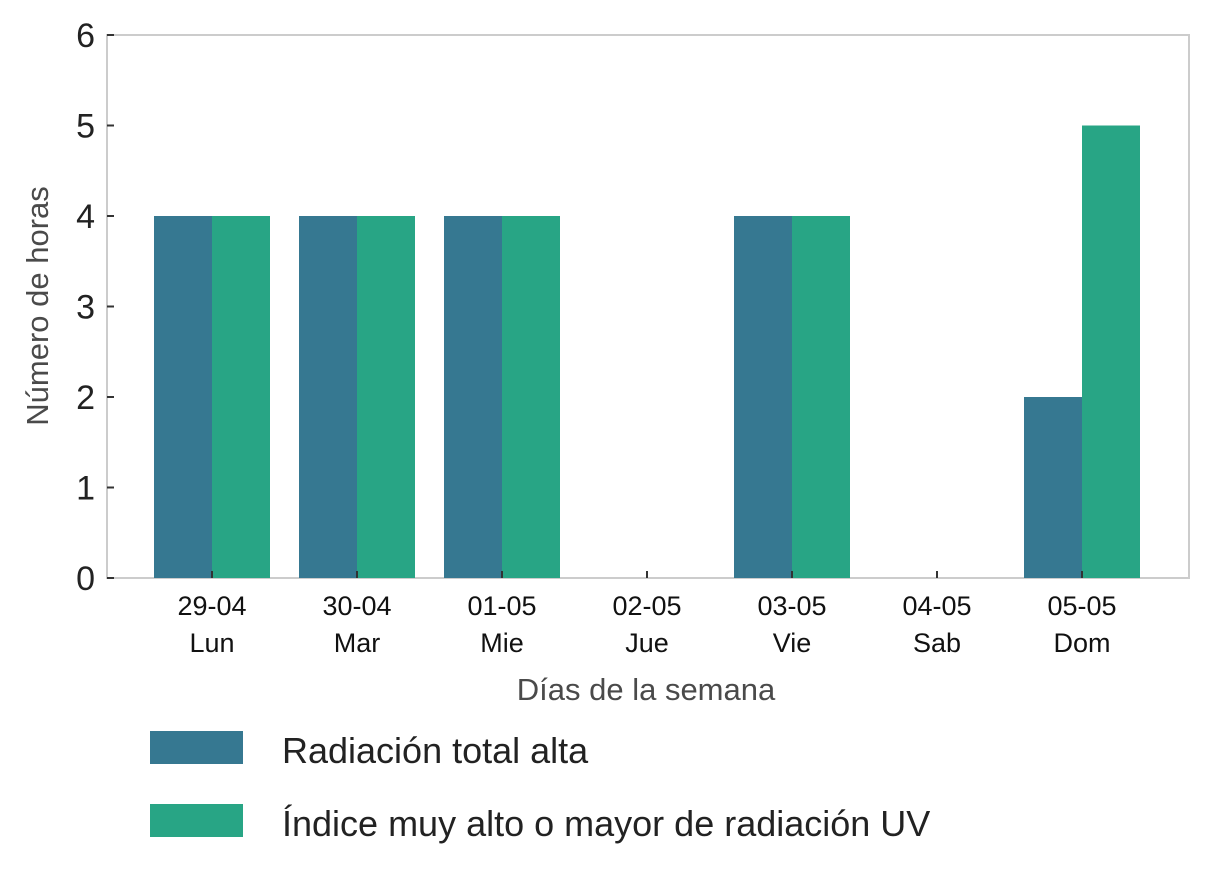 This screenshot has height=886, width=1209. Describe the element at coordinates (1081, 643) in the screenshot. I see `x-tick-label-day-7: Dom` at that location.